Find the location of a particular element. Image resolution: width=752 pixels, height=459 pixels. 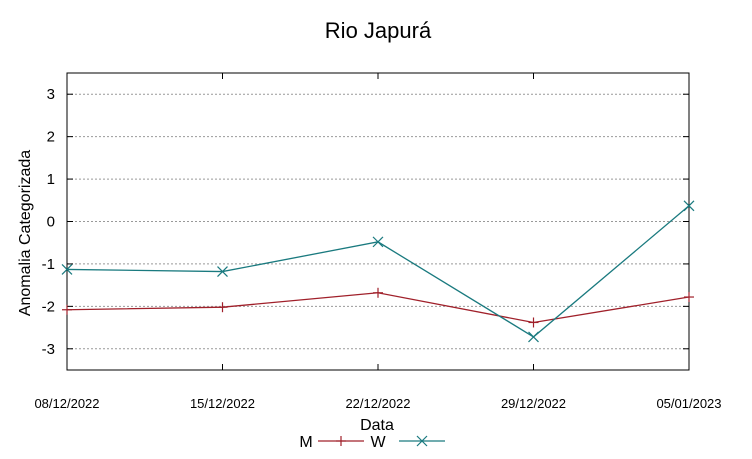

y-tick-label: 2 is located at coordinates (51, 137).